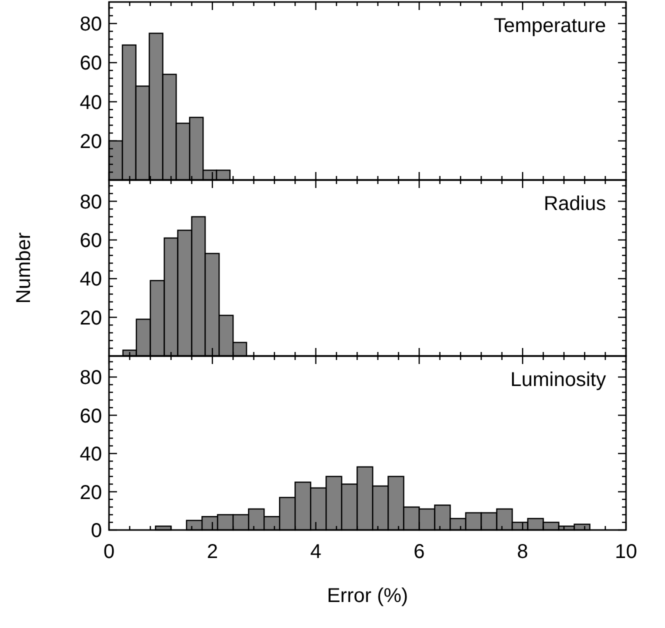  What do you see at coordinates (575, 204) in the screenshot?
I see `annotation: Radius` at bounding box center [575, 204].